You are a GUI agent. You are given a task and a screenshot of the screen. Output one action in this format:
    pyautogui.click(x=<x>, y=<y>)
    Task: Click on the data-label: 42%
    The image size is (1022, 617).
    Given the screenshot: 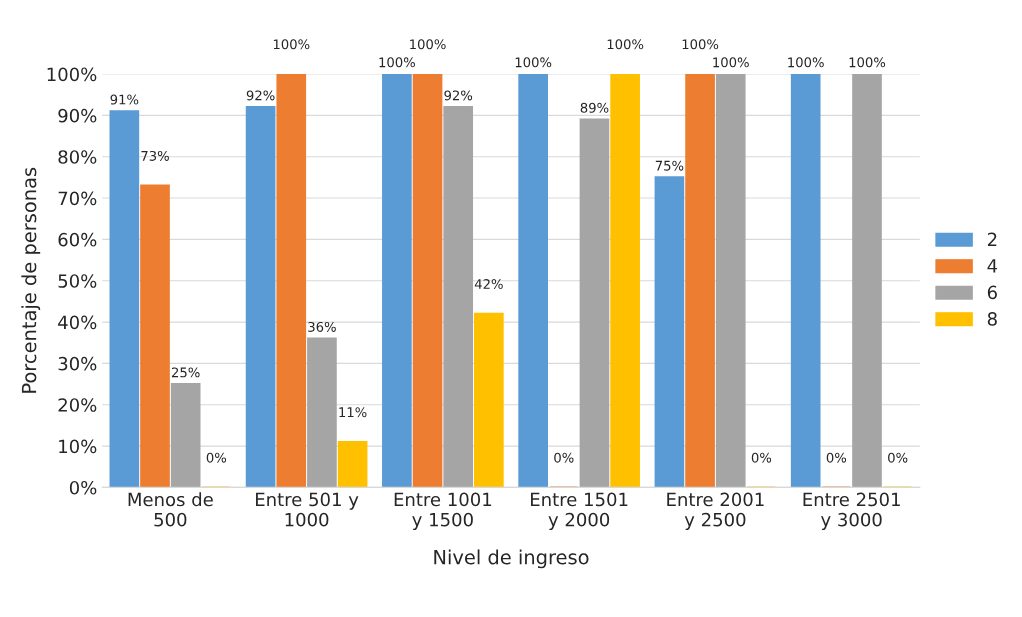 What is the action you would take?
    pyautogui.click(x=488, y=284)
    